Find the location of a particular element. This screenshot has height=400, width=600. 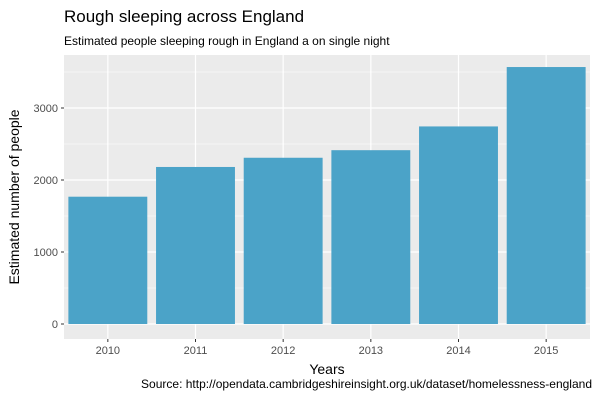

y-axis-ticks: 0 1000 2000 3000 is located at coordinates (49, 217).